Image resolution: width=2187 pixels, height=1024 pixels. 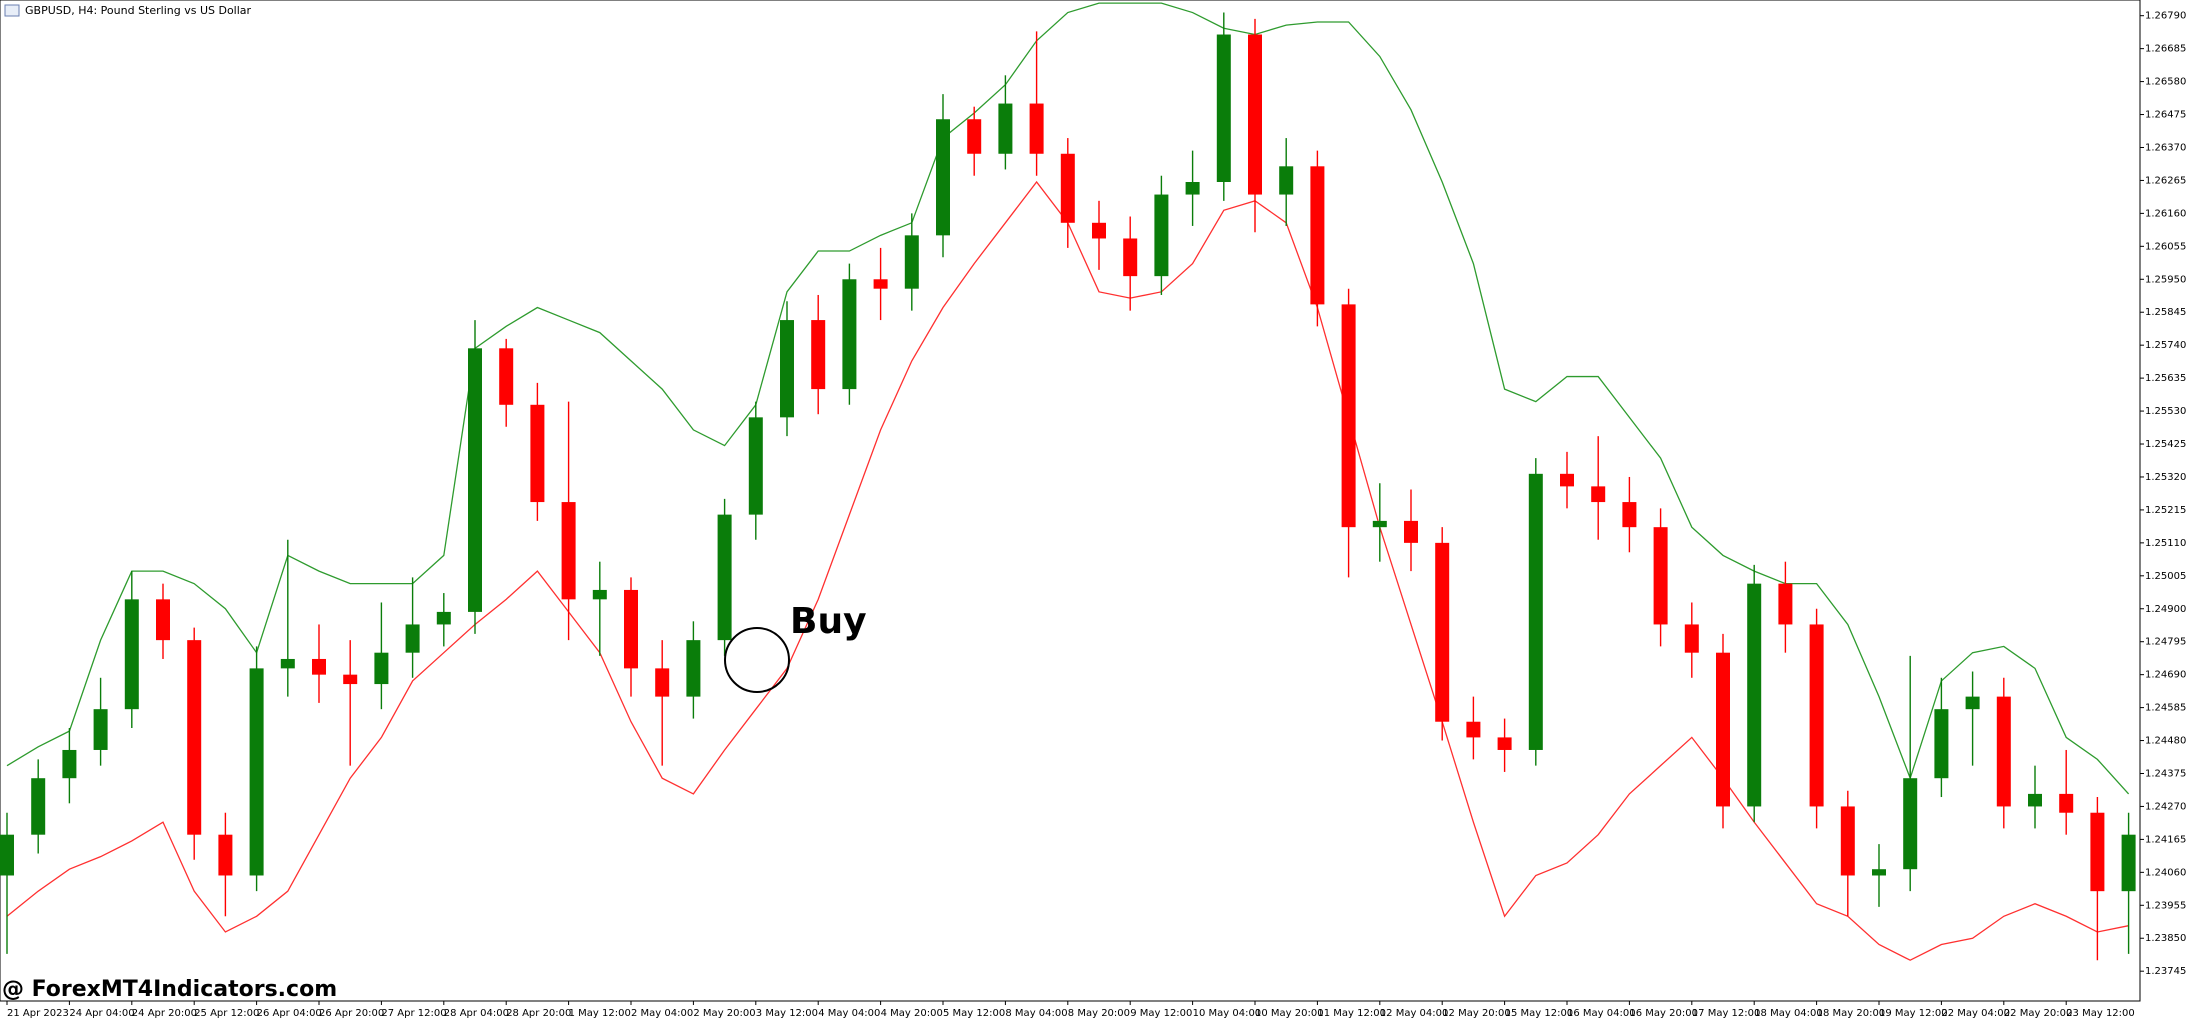 I want to click on y-tick-label: 1.25320, so click(x=2165, y=477).